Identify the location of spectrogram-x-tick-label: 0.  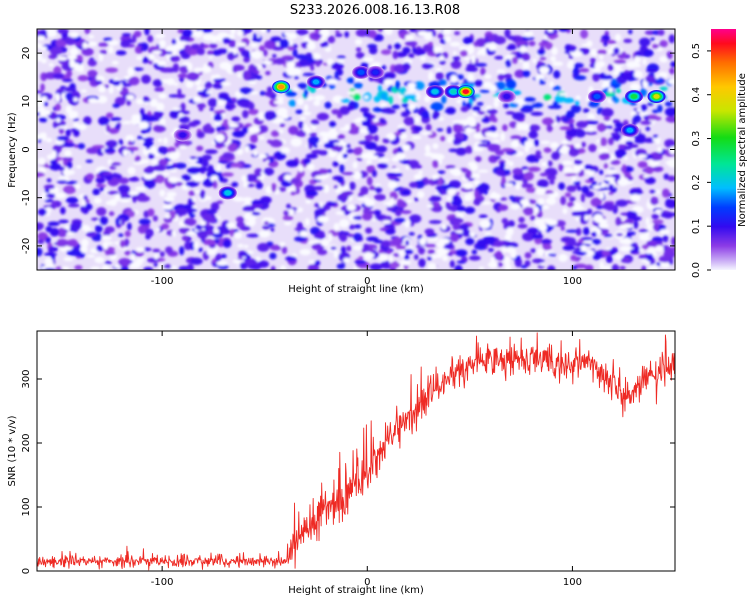
(367, 281).